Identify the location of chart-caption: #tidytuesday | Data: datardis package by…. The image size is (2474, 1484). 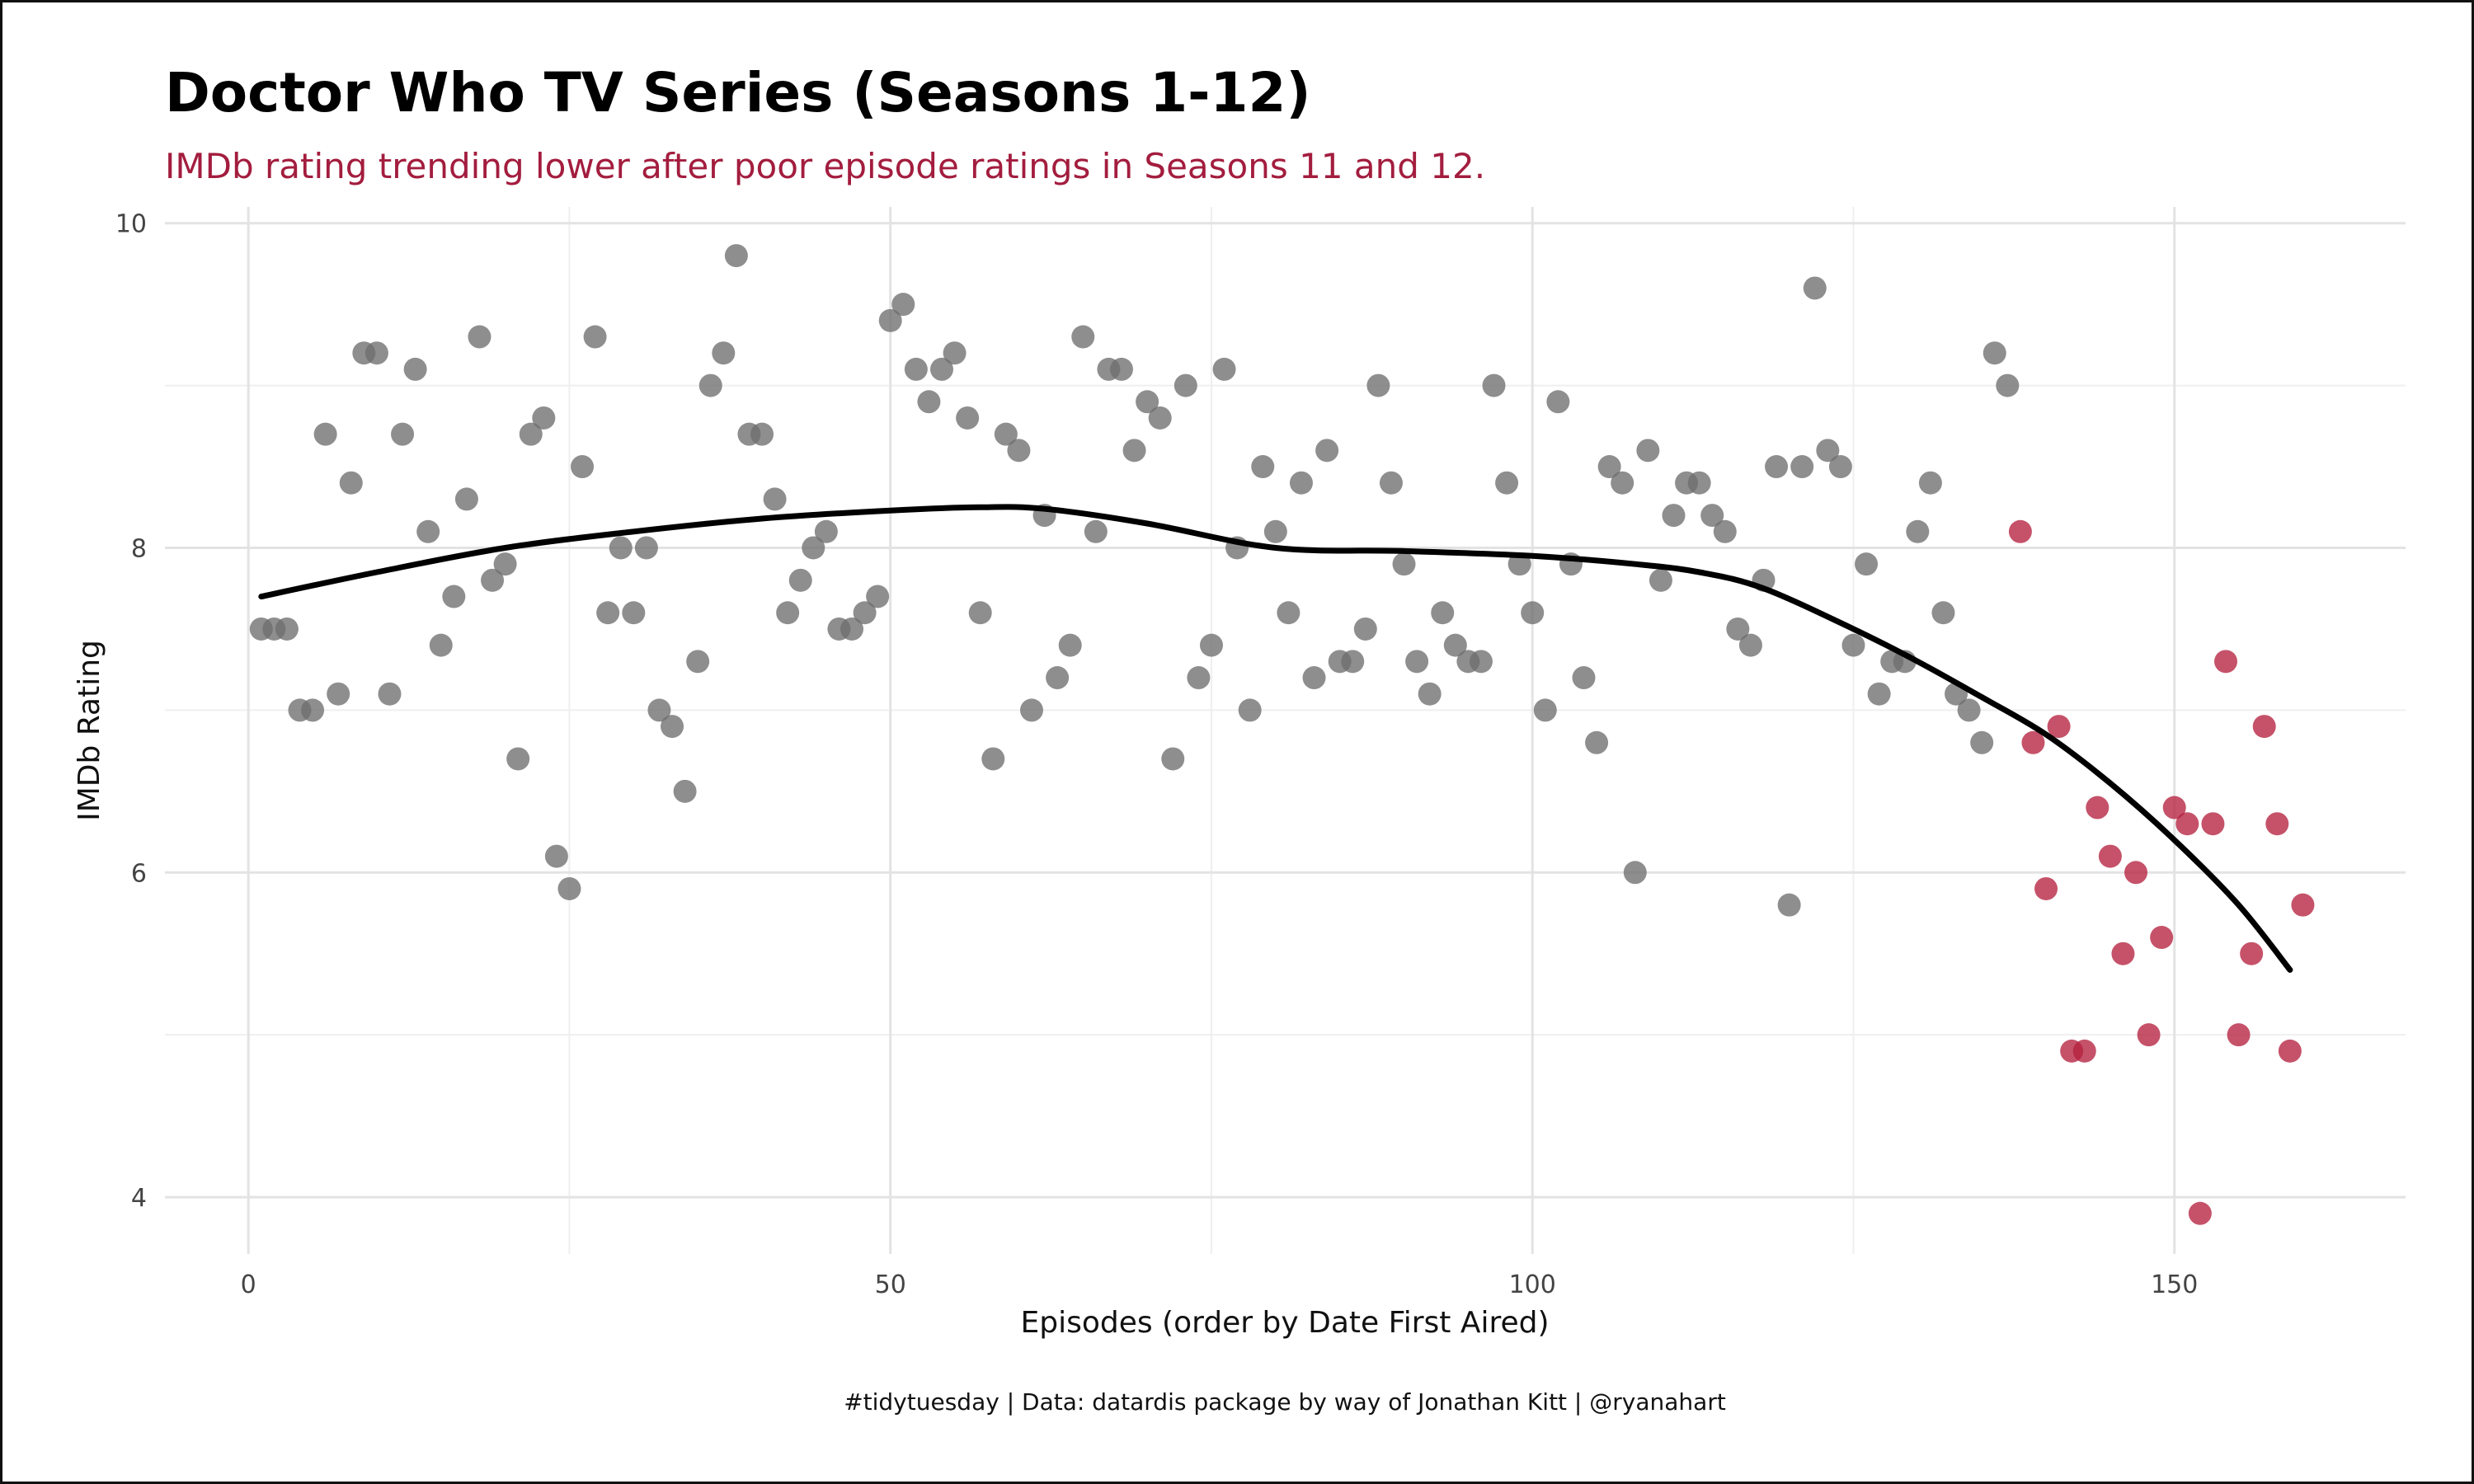
(1285, 1402).